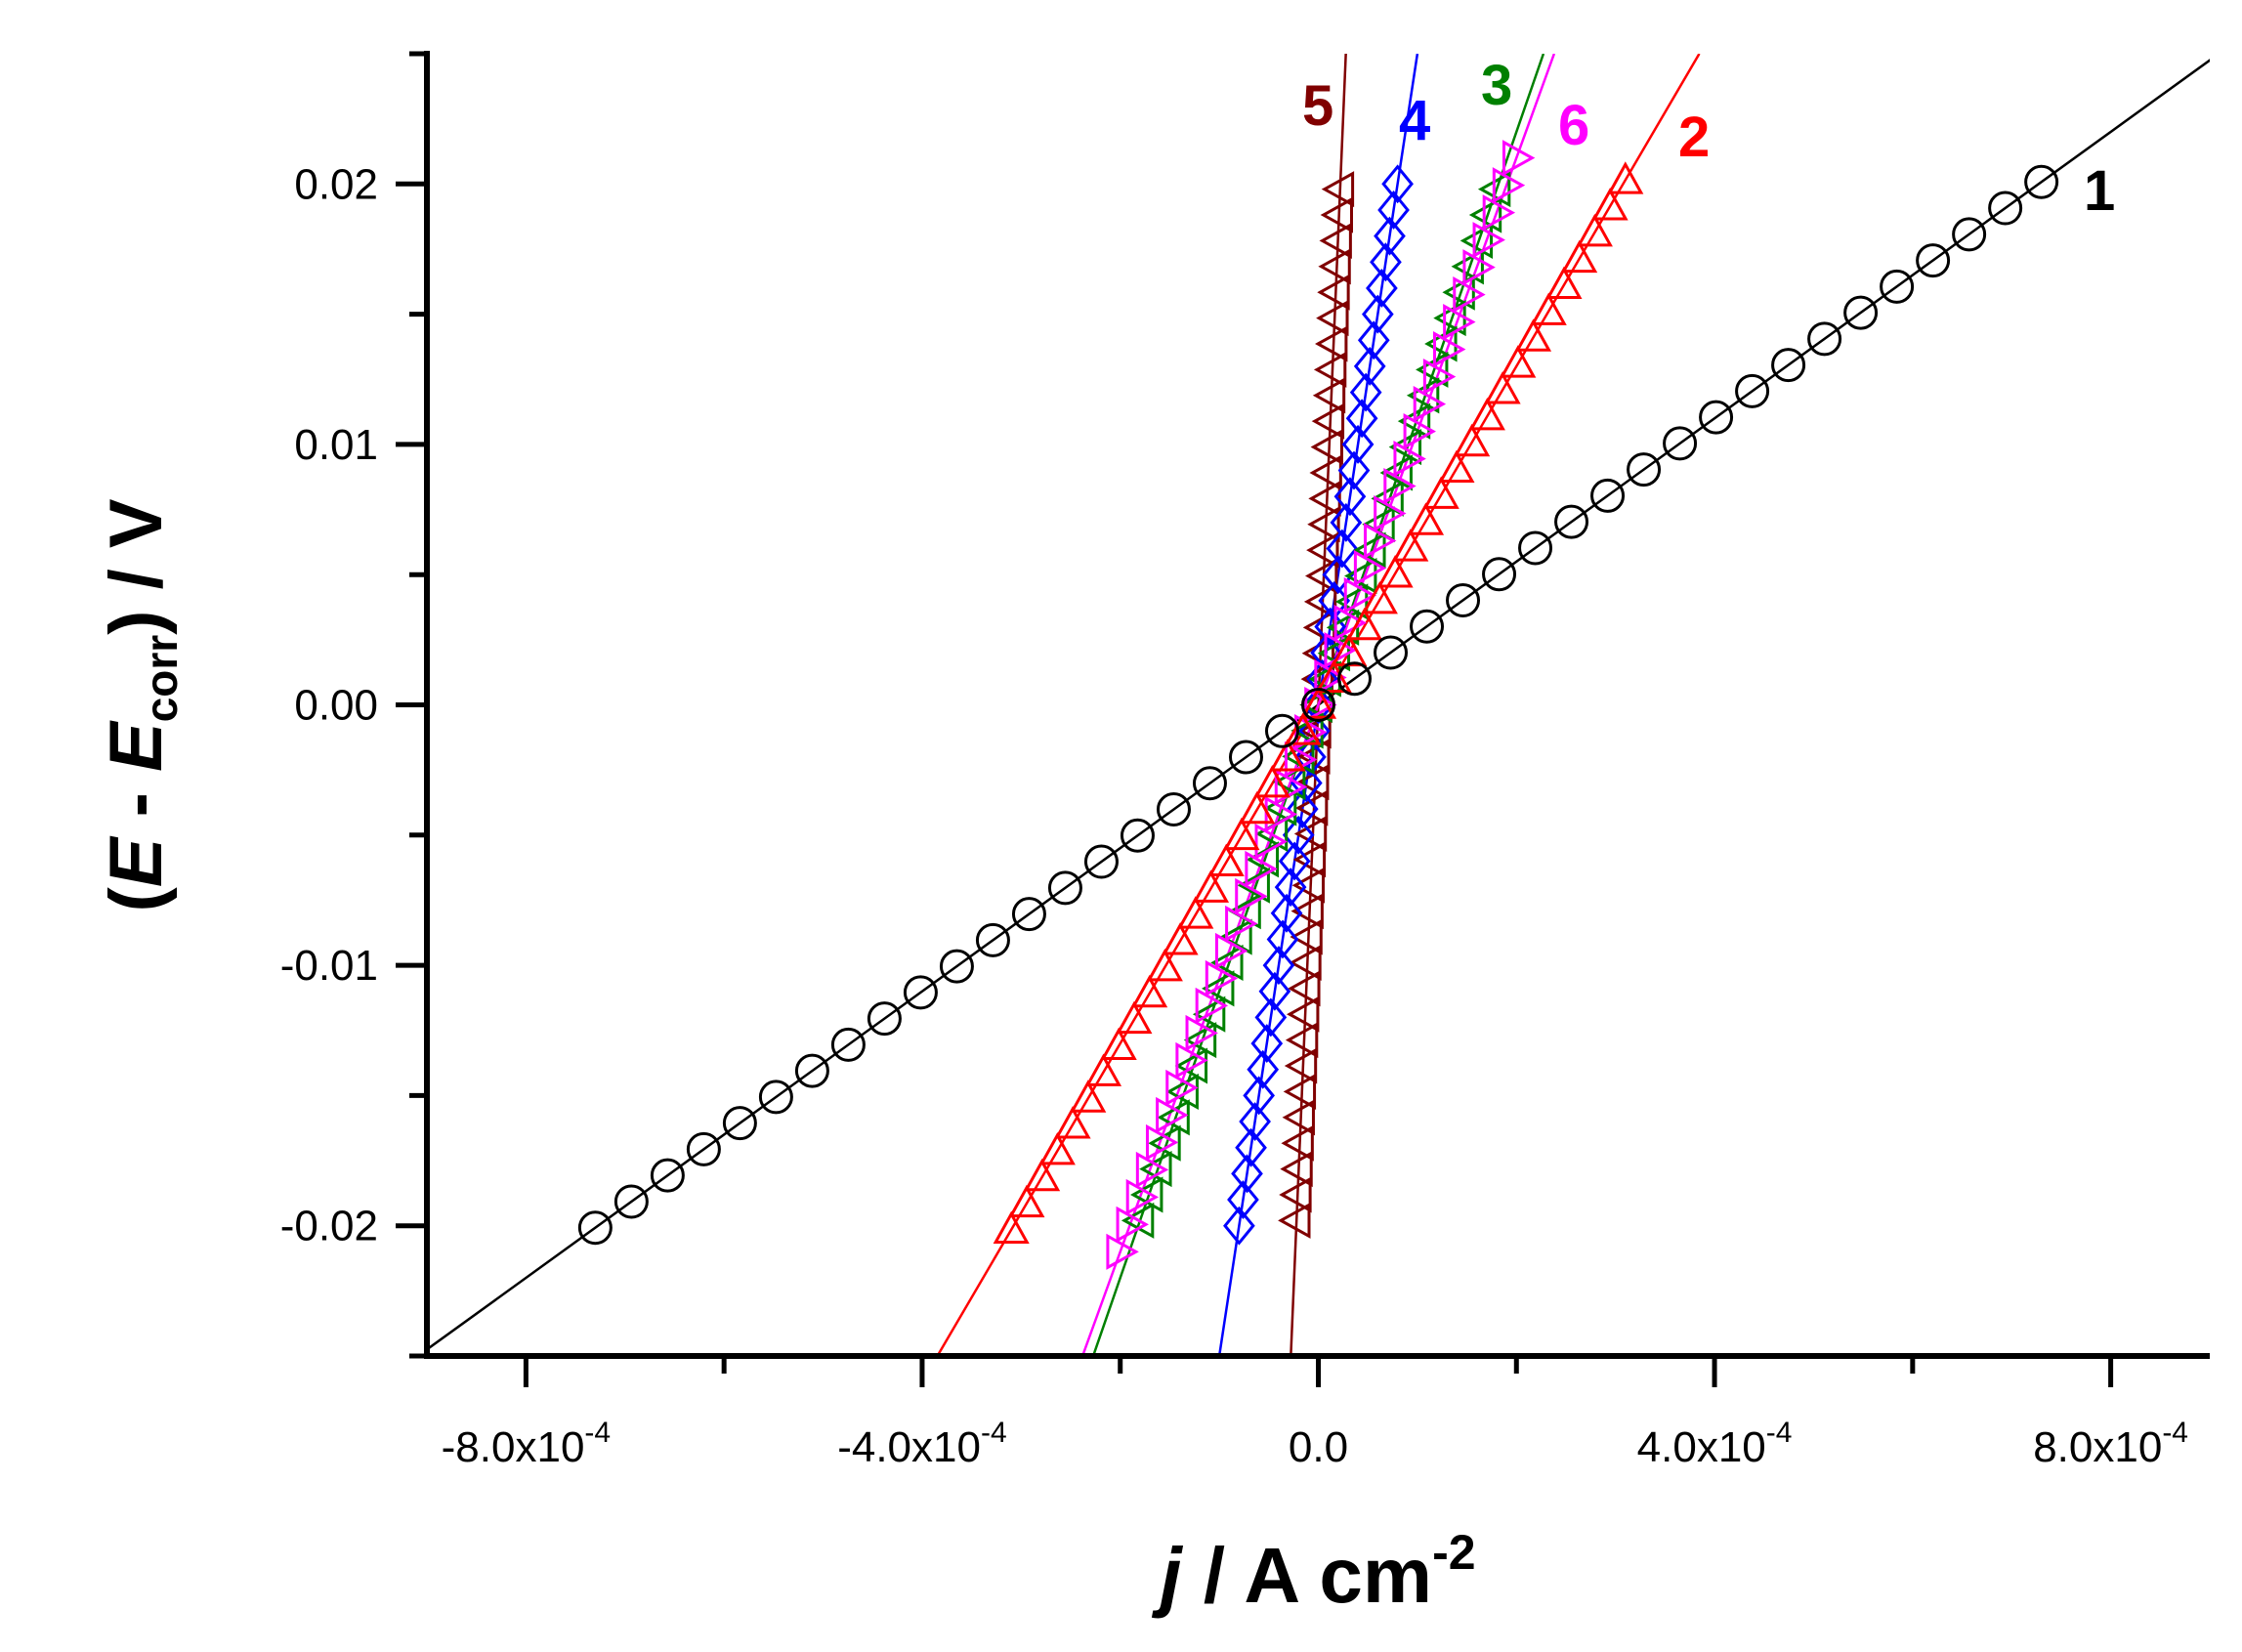  I want to click on x-tick-label: 8.0x10⁻⁴, so click(2110, 1444).